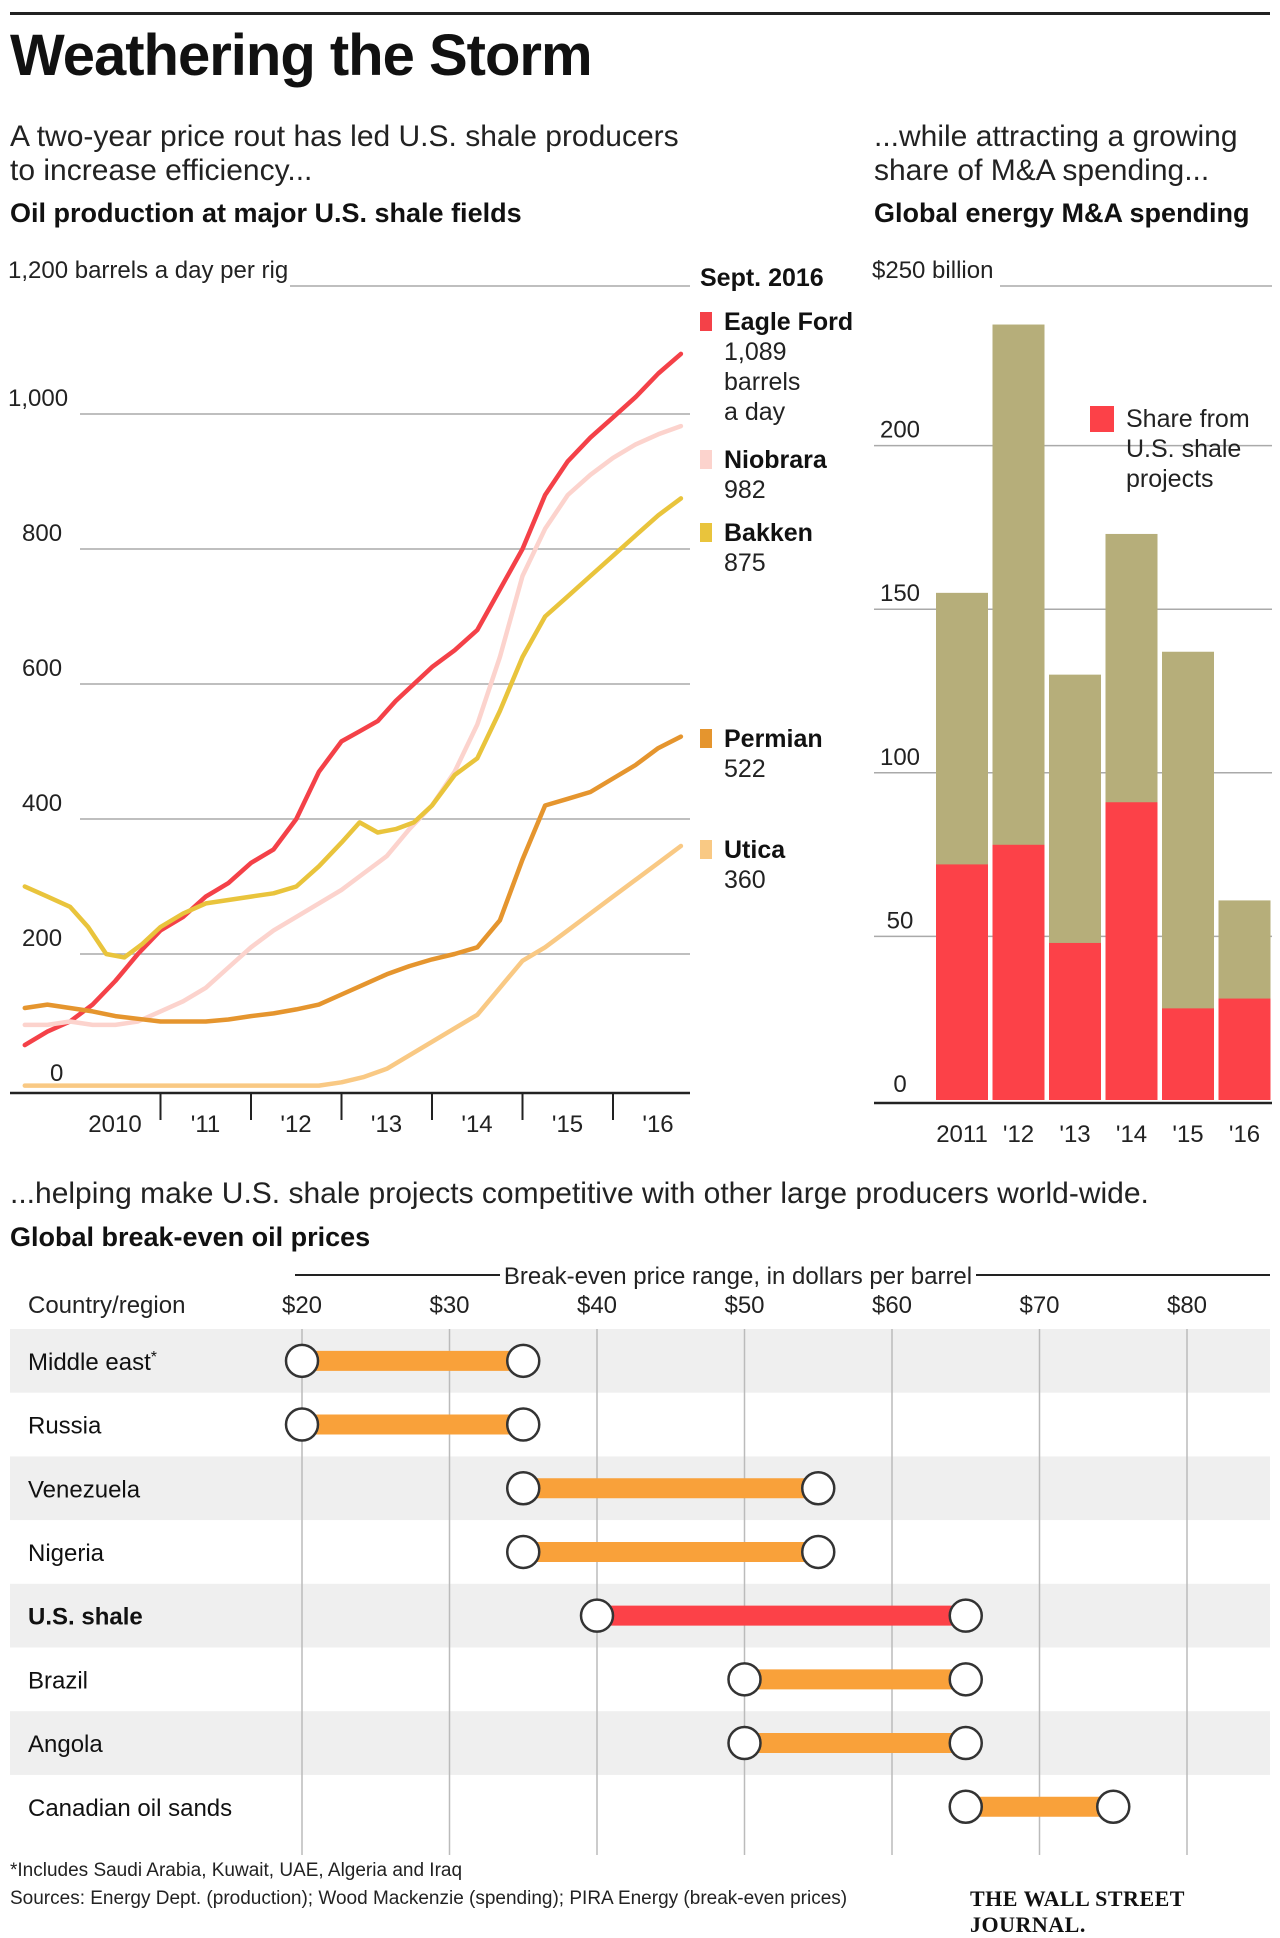  What do you see at coordinates (449, 1305) in the screenshot?
I see `x-tick-label: $30` at bounding box center [449, 1305].